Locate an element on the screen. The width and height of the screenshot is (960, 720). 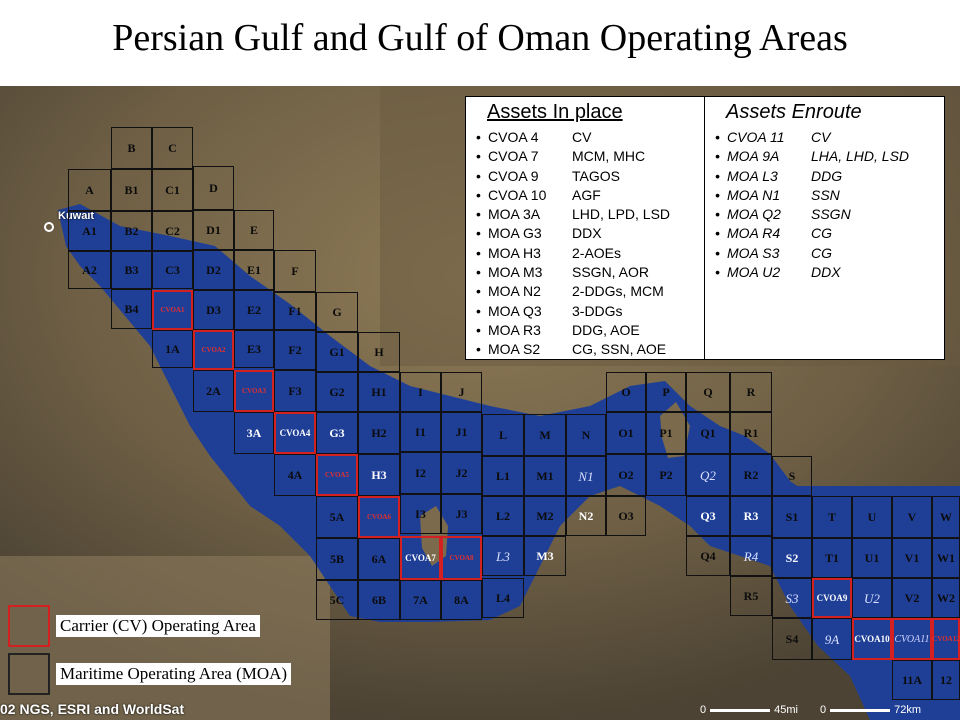
carrier-operating-area-cell: CVOA 9 is located at coordinates (832, 598).